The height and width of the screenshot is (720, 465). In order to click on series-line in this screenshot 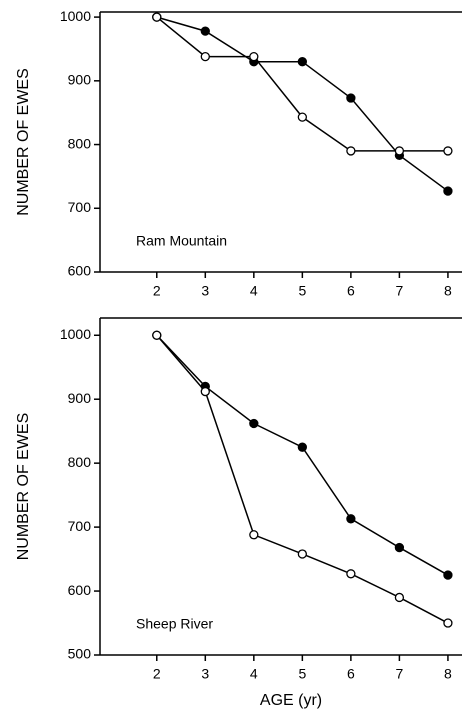, I will do `click(302, 84)`.